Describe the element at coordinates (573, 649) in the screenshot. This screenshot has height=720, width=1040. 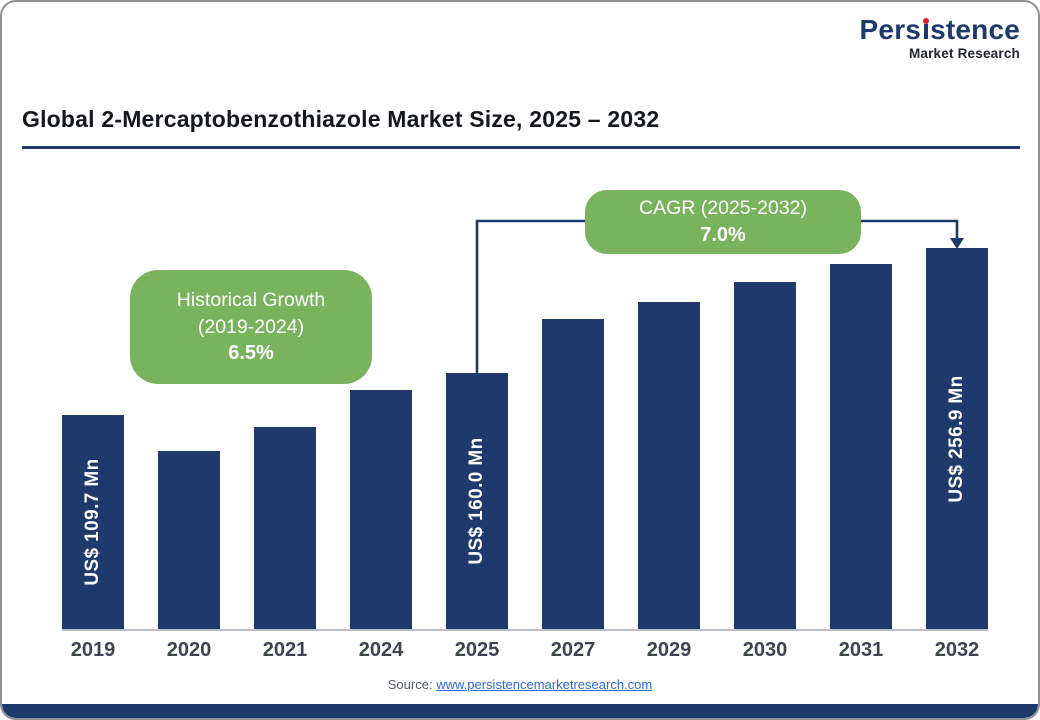
I see `x-tick-2027: 2027` at that location.